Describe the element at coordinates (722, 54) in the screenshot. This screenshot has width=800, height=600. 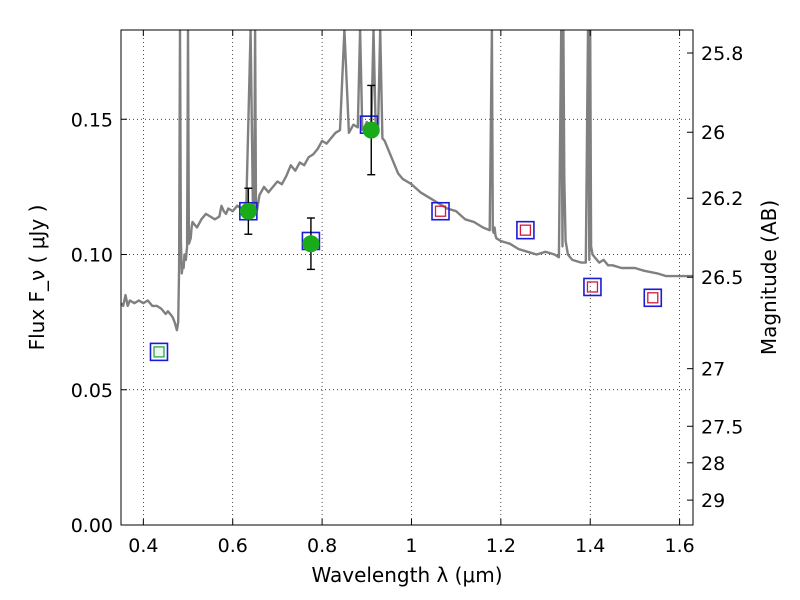
I see `y2-tick-label: 25.8` at that location.